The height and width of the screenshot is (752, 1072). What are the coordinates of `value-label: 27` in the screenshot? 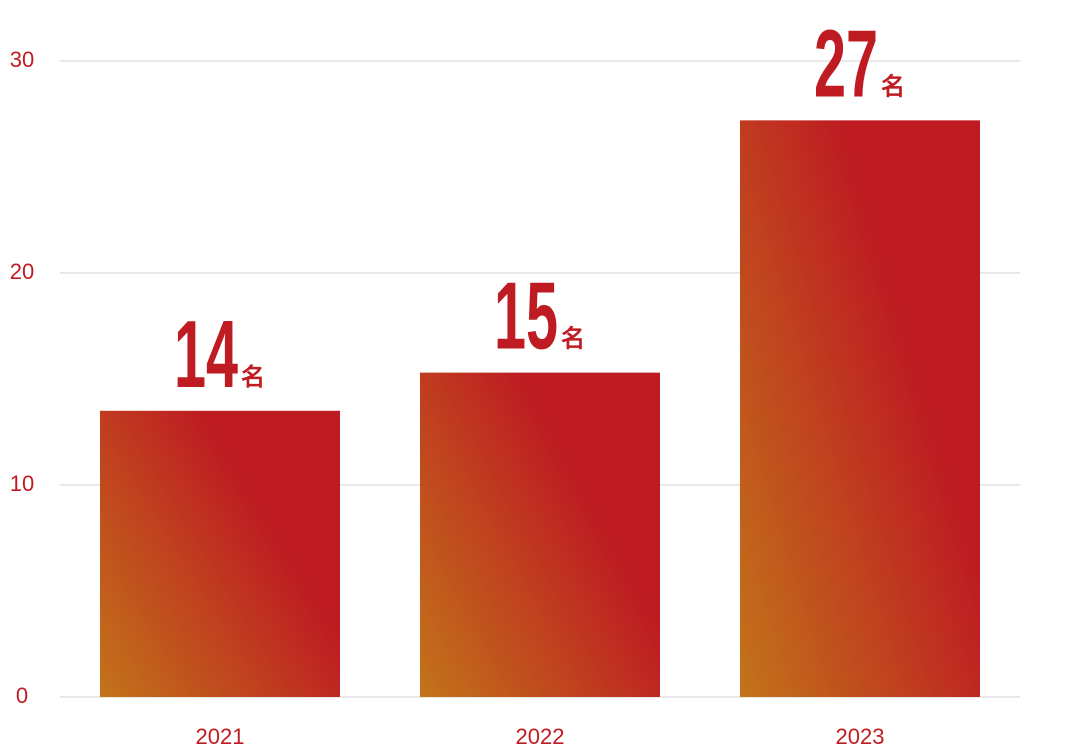 It's located at (846, 63).